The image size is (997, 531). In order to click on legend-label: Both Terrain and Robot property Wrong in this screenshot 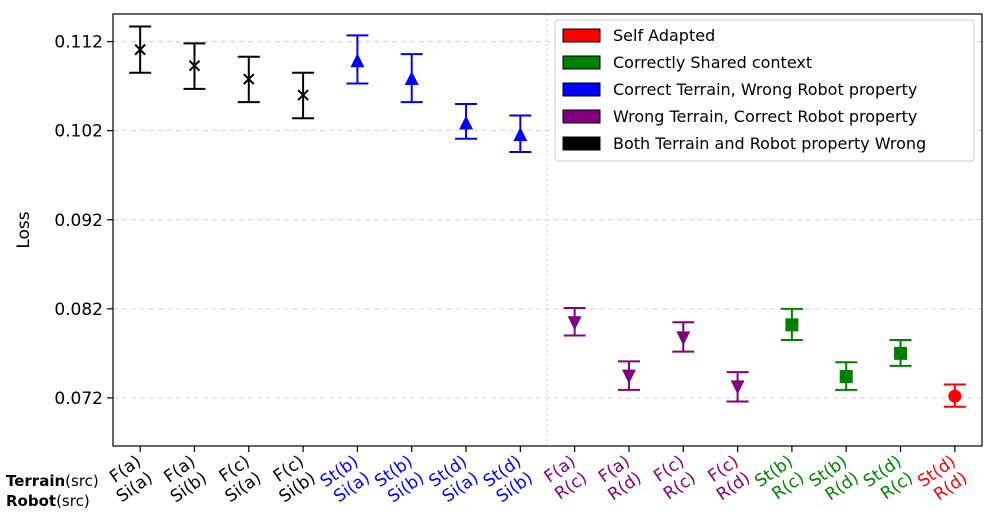, I will do `click(769, 143)`.